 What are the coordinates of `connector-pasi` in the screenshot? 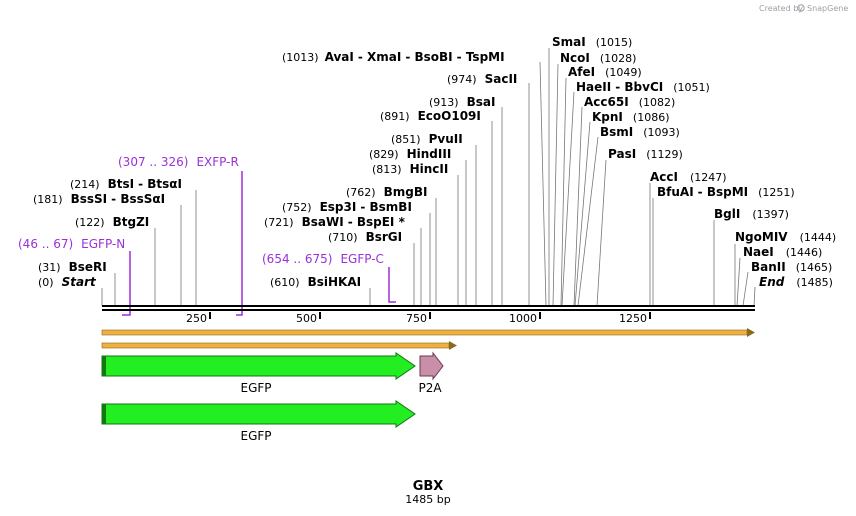 It's located at (601, 233).